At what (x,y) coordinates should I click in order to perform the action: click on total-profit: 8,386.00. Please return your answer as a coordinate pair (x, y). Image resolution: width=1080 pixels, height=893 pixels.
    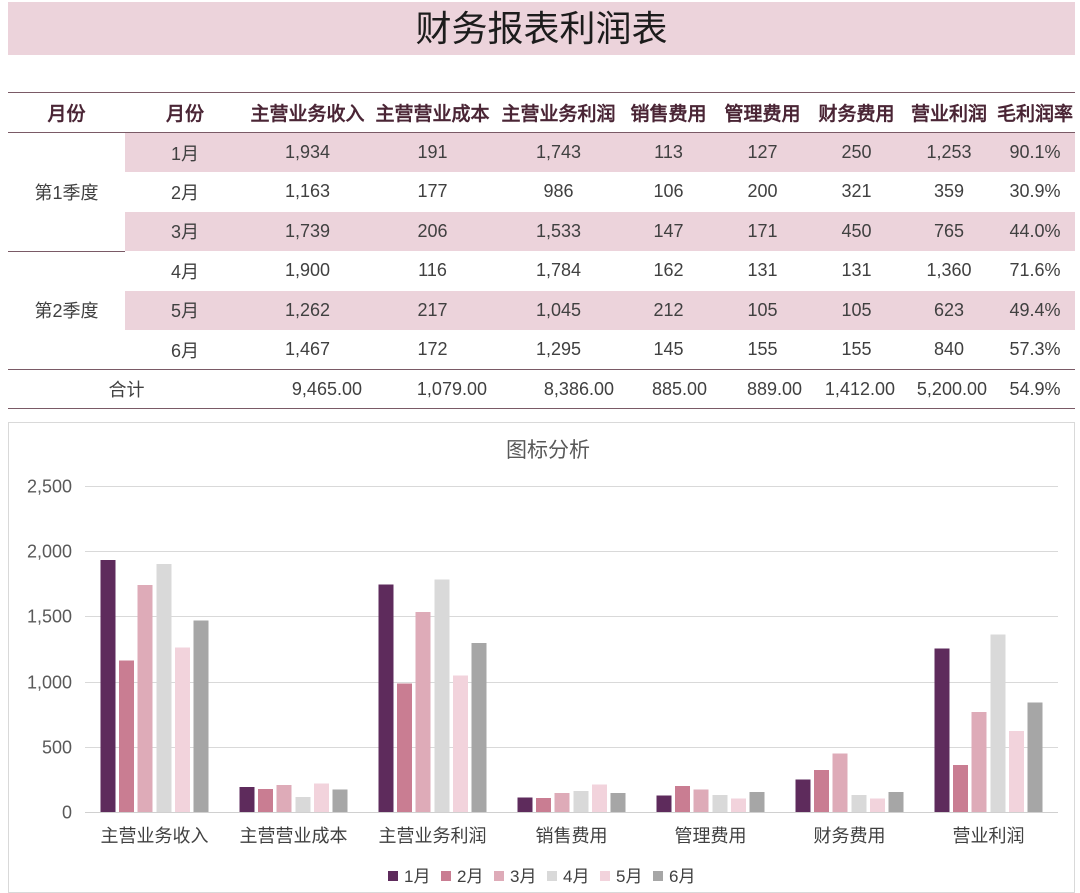
    Looking at the image, I should click on (558, 389).